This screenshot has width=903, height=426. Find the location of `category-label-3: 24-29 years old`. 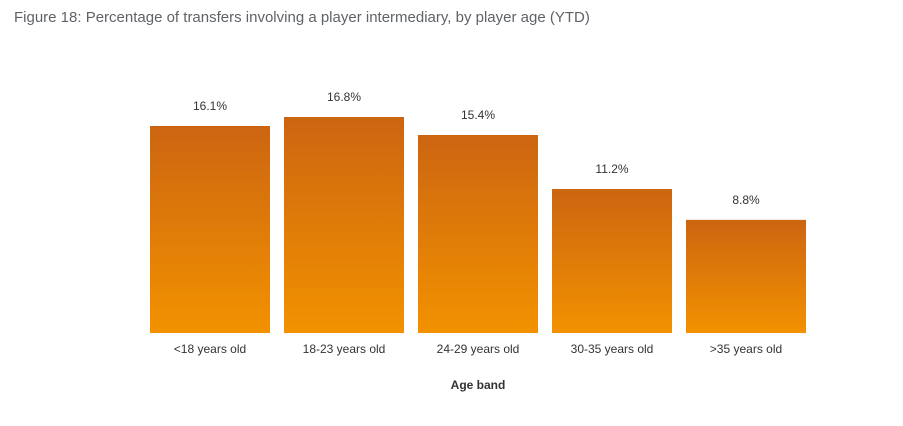

category-label-3: 24-29 years old is located at coordinates (478, 349).